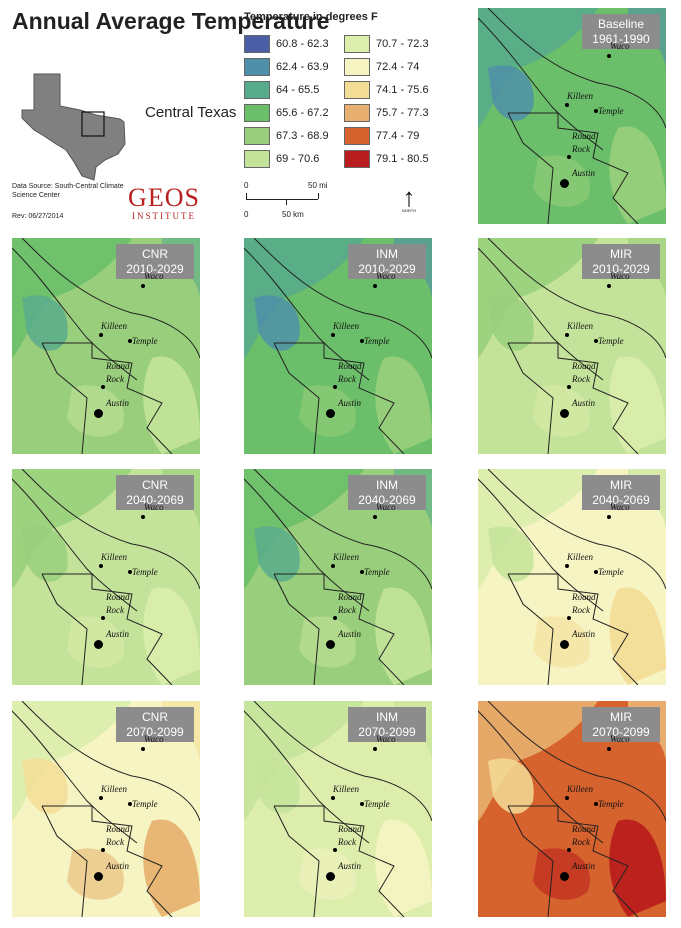  Describe the element at coordinates (387, 269) in the screenshot. I see `time-period: 2010-2029` at that location.